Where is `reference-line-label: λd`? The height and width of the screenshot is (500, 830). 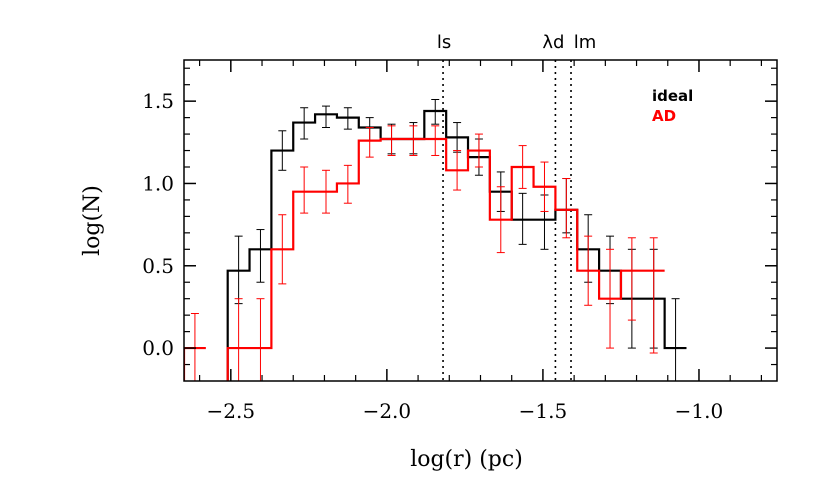
reference-line-label: λd is located at coordinates (553, 42).